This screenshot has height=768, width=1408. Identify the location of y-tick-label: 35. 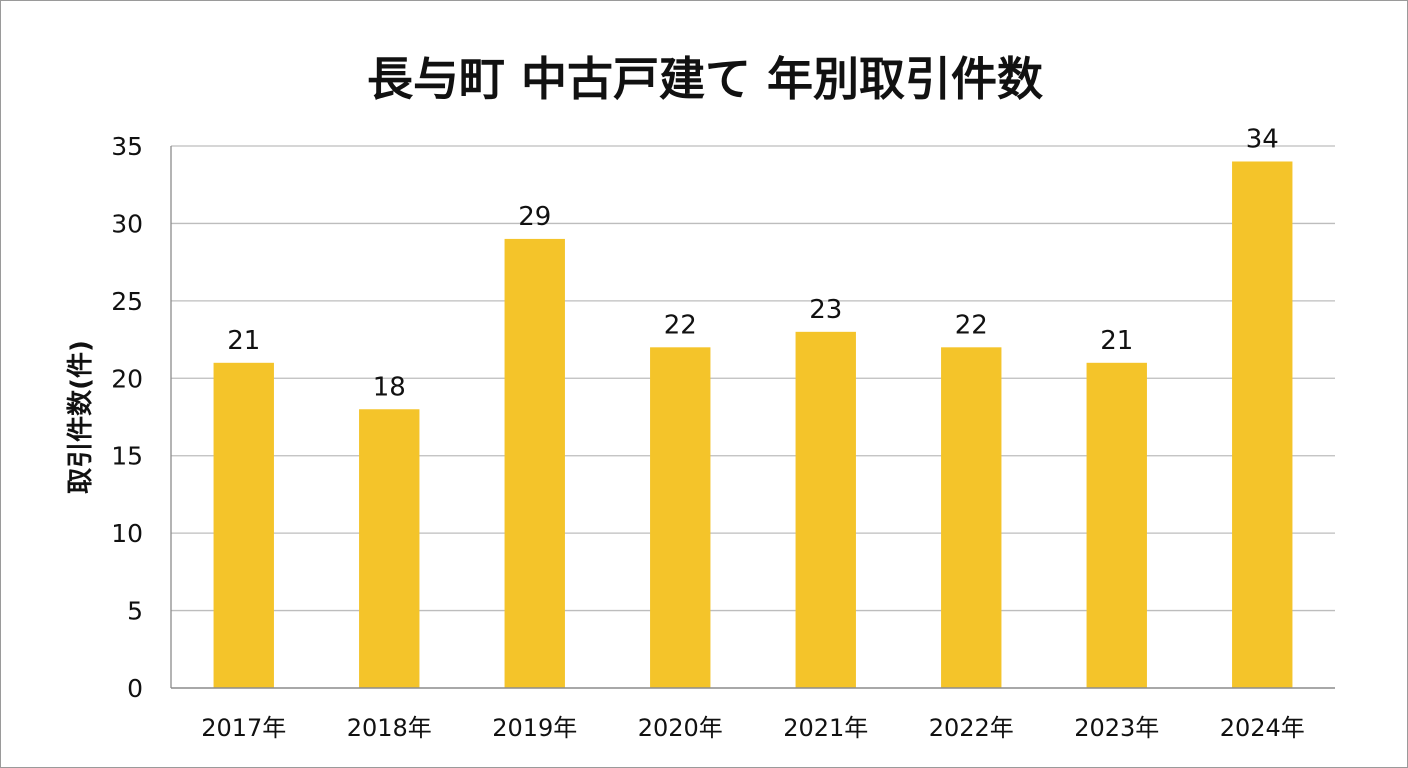
(127, 146).